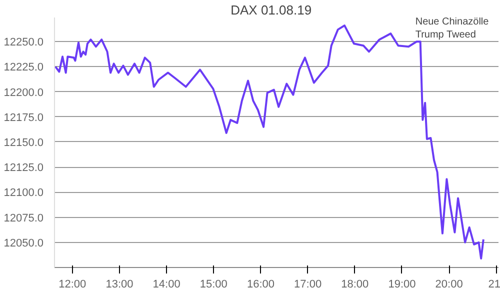 This screenshot has height=293, width=500. Describe the element at coordinates (355, 284) in the screenshot. I see `x-tick-label: 18:00` at that location.